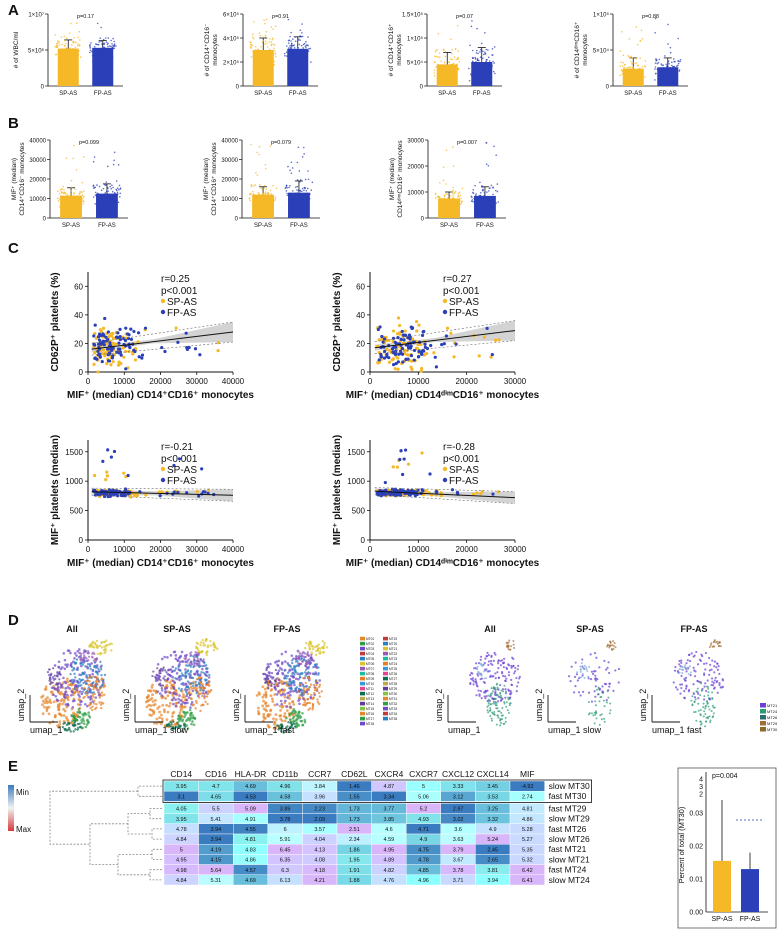 The height and width of the screenshot is (937, 780). Describe the element at coordinates (527, 871) in the screenshot. I see `heatmap-cell-value: 6.42` at that location.